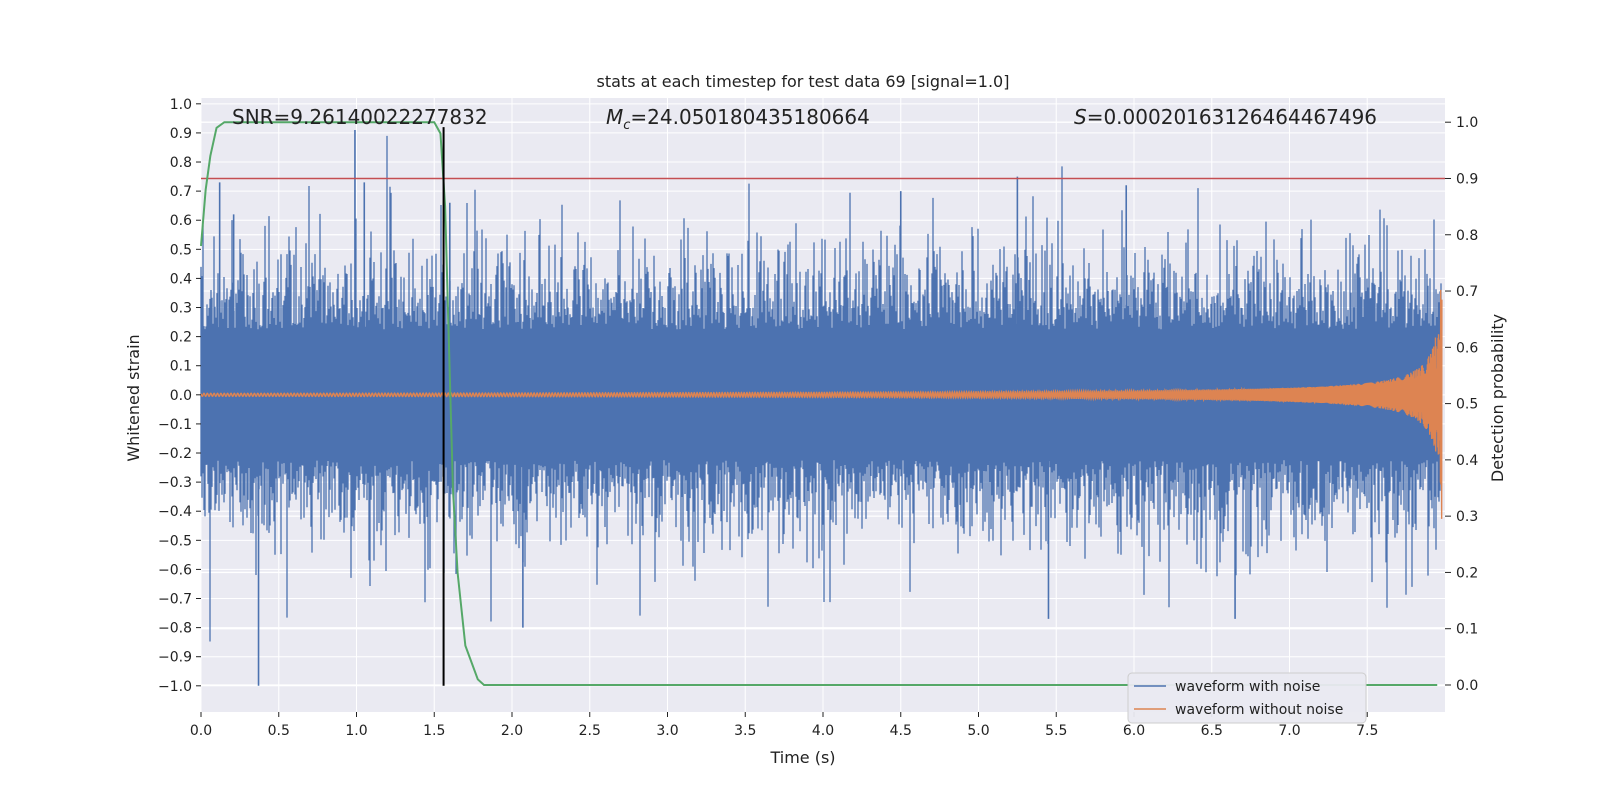 This screenshot has height=800, width=1600. Describe the element at coordinates (1467, 405) in the screenshot. I see `y2-tick-label: 0.5` at that location.